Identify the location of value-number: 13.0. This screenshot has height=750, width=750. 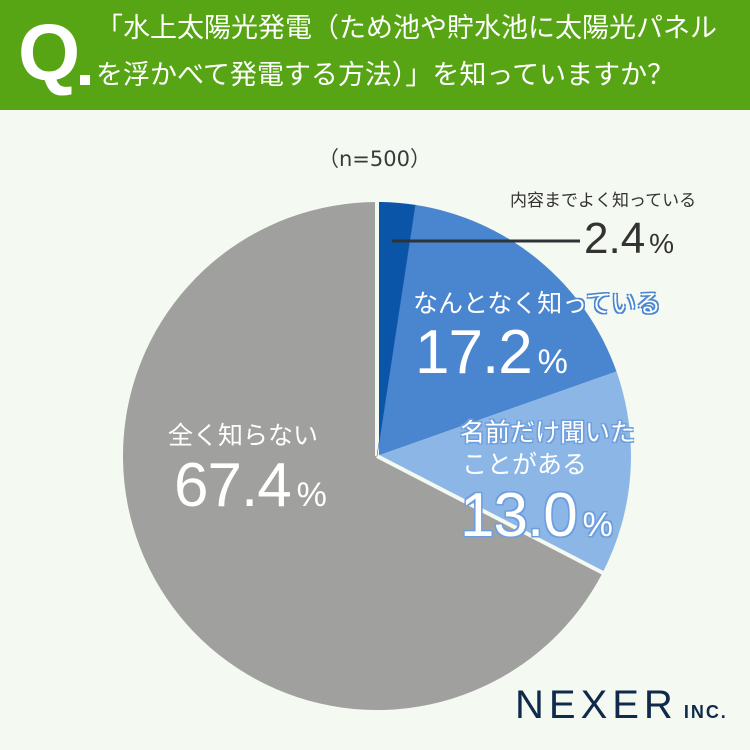
(519, 515).